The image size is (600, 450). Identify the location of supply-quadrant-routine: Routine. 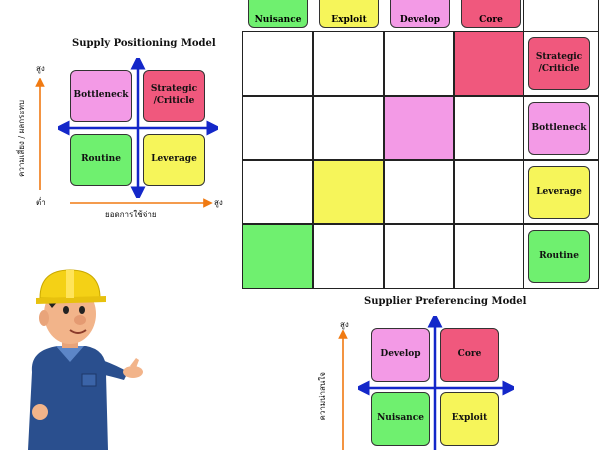
(101, 160).